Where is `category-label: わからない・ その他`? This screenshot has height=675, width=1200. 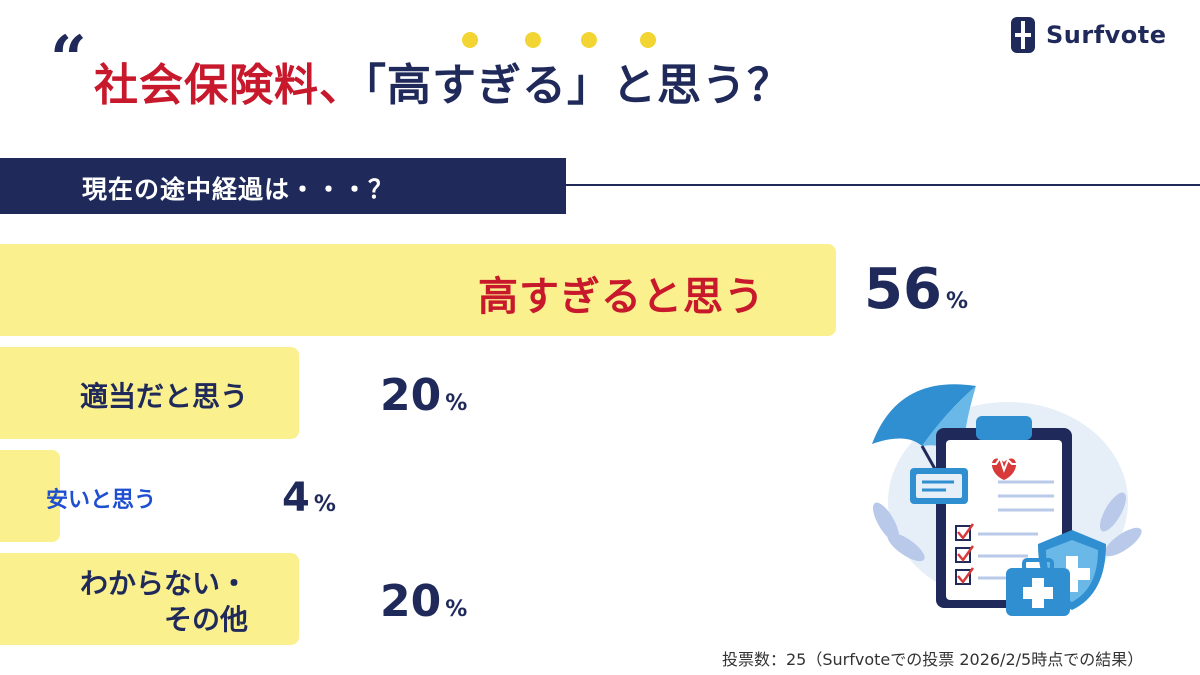
category-label: わからない・ その他 is located at coordinates (164, 602).